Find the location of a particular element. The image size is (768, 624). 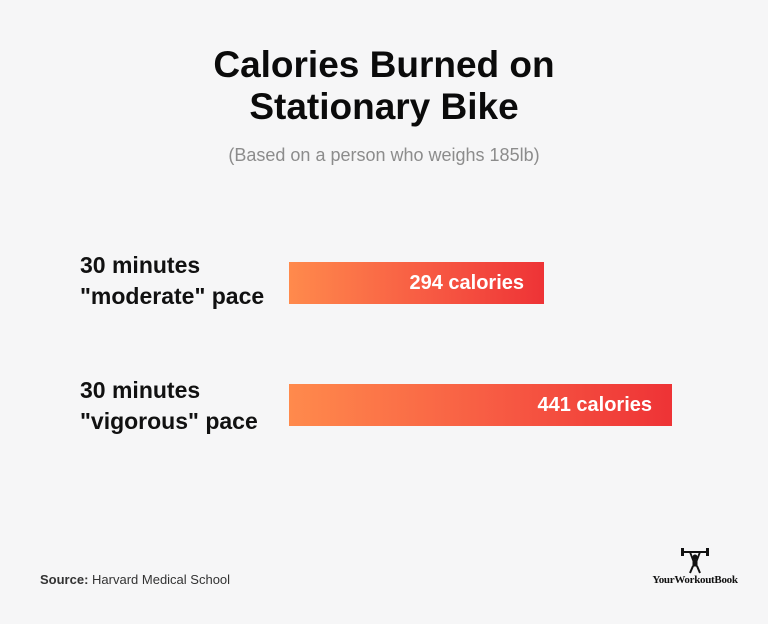

bar-category-label: 30 minutes "vigorous" pace is located at coordinates (180, 406).